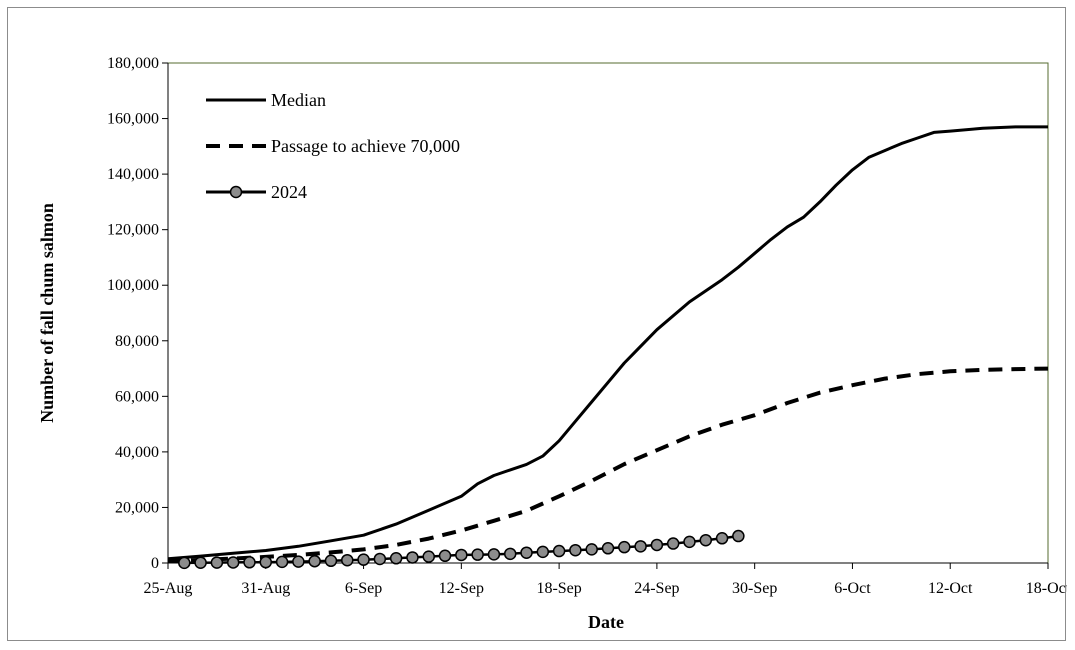  What do you see at coordinates (298, 100) in the screenshot?
I see `legend-label: Median` at bounding box center [298, 100].